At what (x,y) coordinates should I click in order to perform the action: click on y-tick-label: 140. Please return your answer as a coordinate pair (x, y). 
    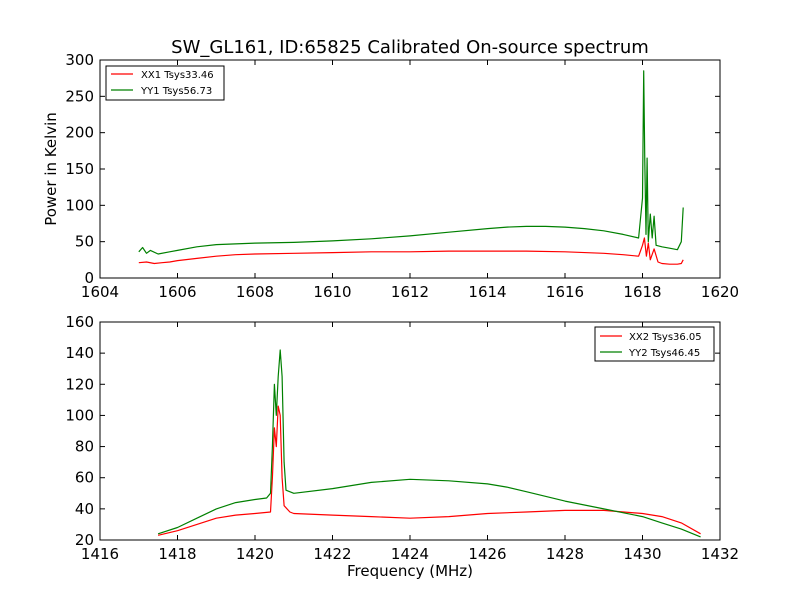
    Looking at the image, I should click on (79, 353).